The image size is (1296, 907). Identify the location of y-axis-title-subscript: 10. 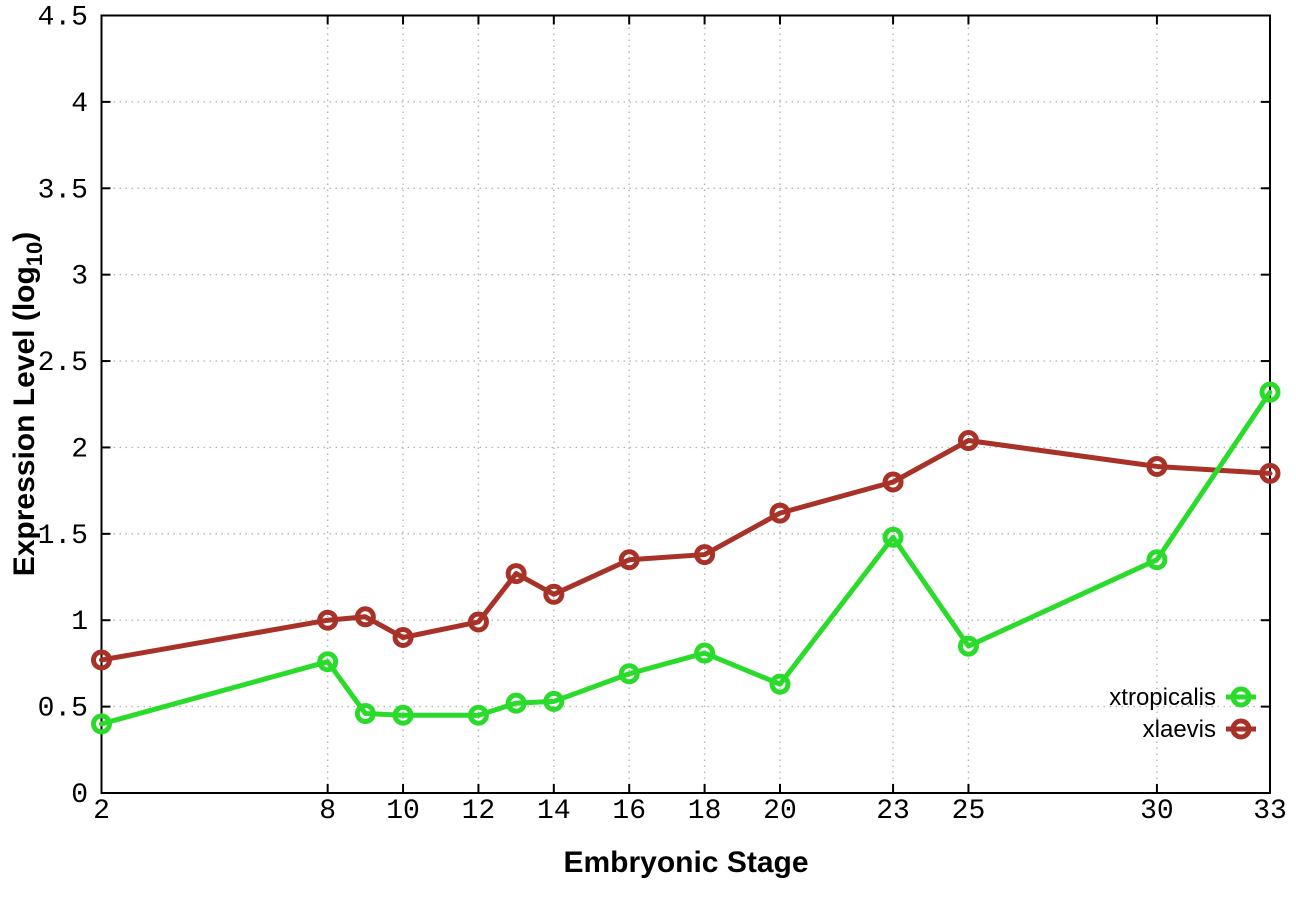
(34, 254).